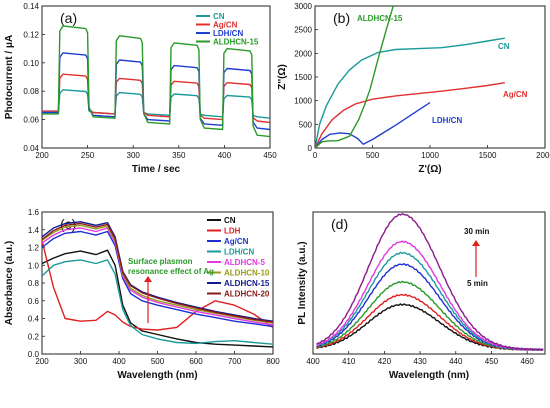 The height and width of the screenshot is (408, 550). Describe the element at coordinates (306, 124) in the screenshot. I see `y-tick-label: 500` at that location.